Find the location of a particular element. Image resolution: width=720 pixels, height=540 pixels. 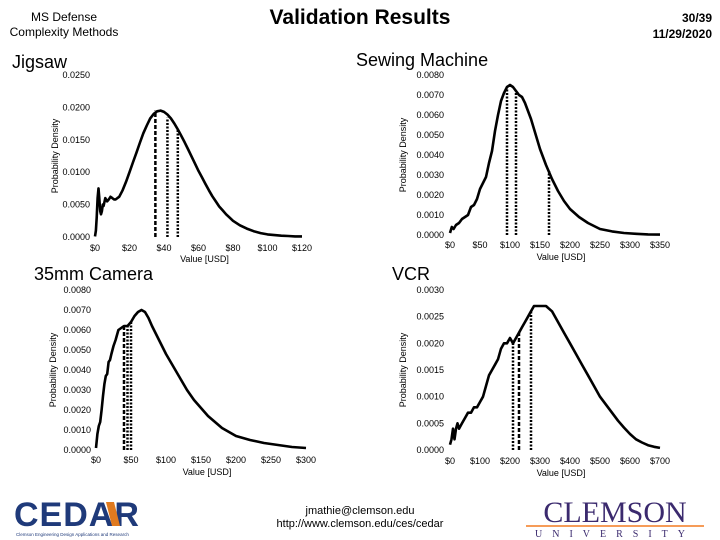

vcr-y-axis-label: Probability Density is located at coordinates (403, 369).